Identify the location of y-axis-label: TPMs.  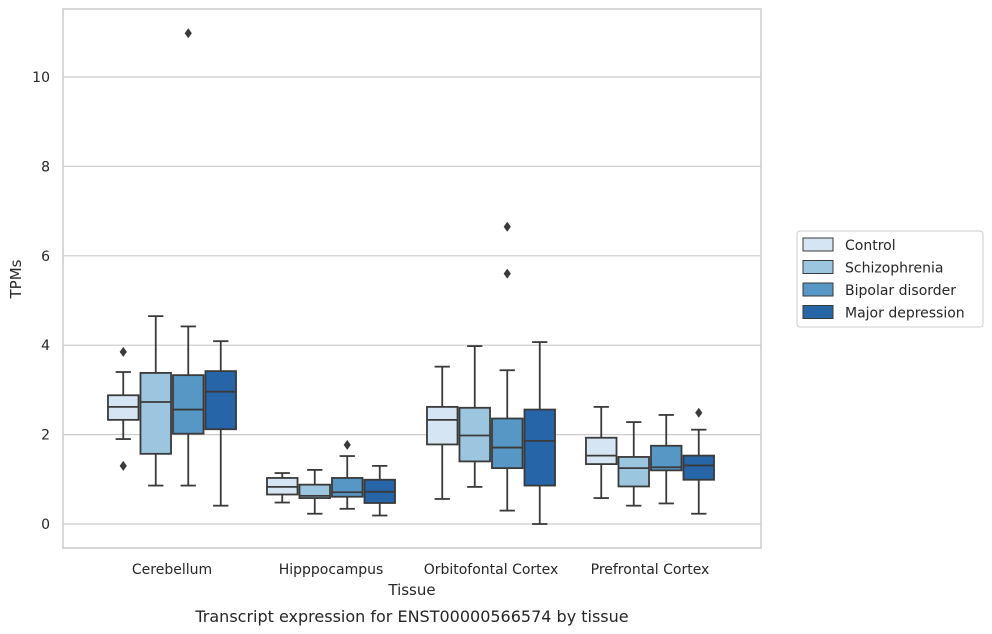
(16, 279).